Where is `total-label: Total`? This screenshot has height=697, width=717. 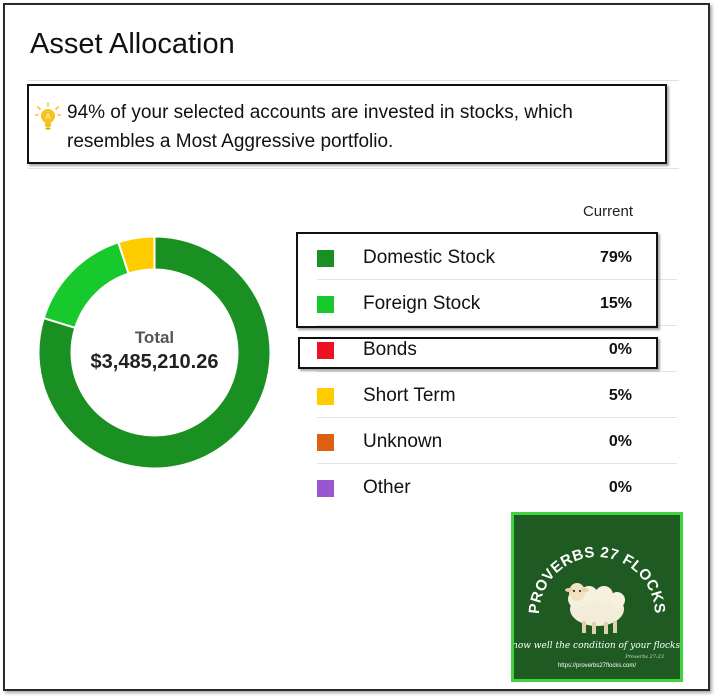
total-label: Total is located at coordinates (154, 337).